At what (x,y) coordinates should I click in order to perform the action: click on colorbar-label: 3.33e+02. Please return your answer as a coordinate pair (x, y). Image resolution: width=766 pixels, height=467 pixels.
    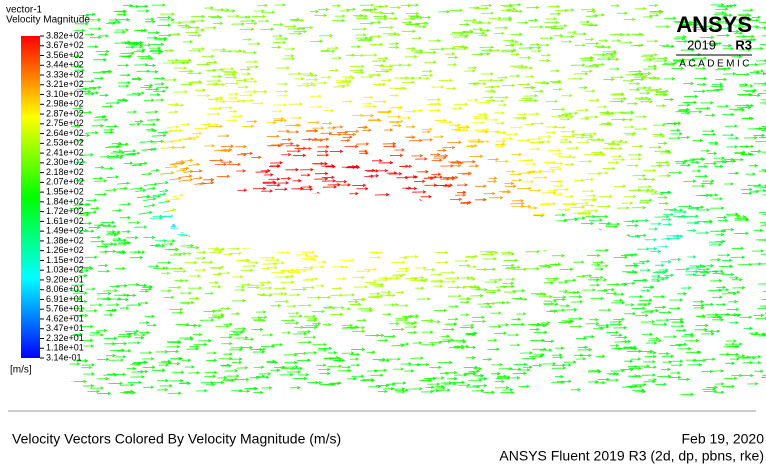
    Looking at the image, I should click on (65, 74).